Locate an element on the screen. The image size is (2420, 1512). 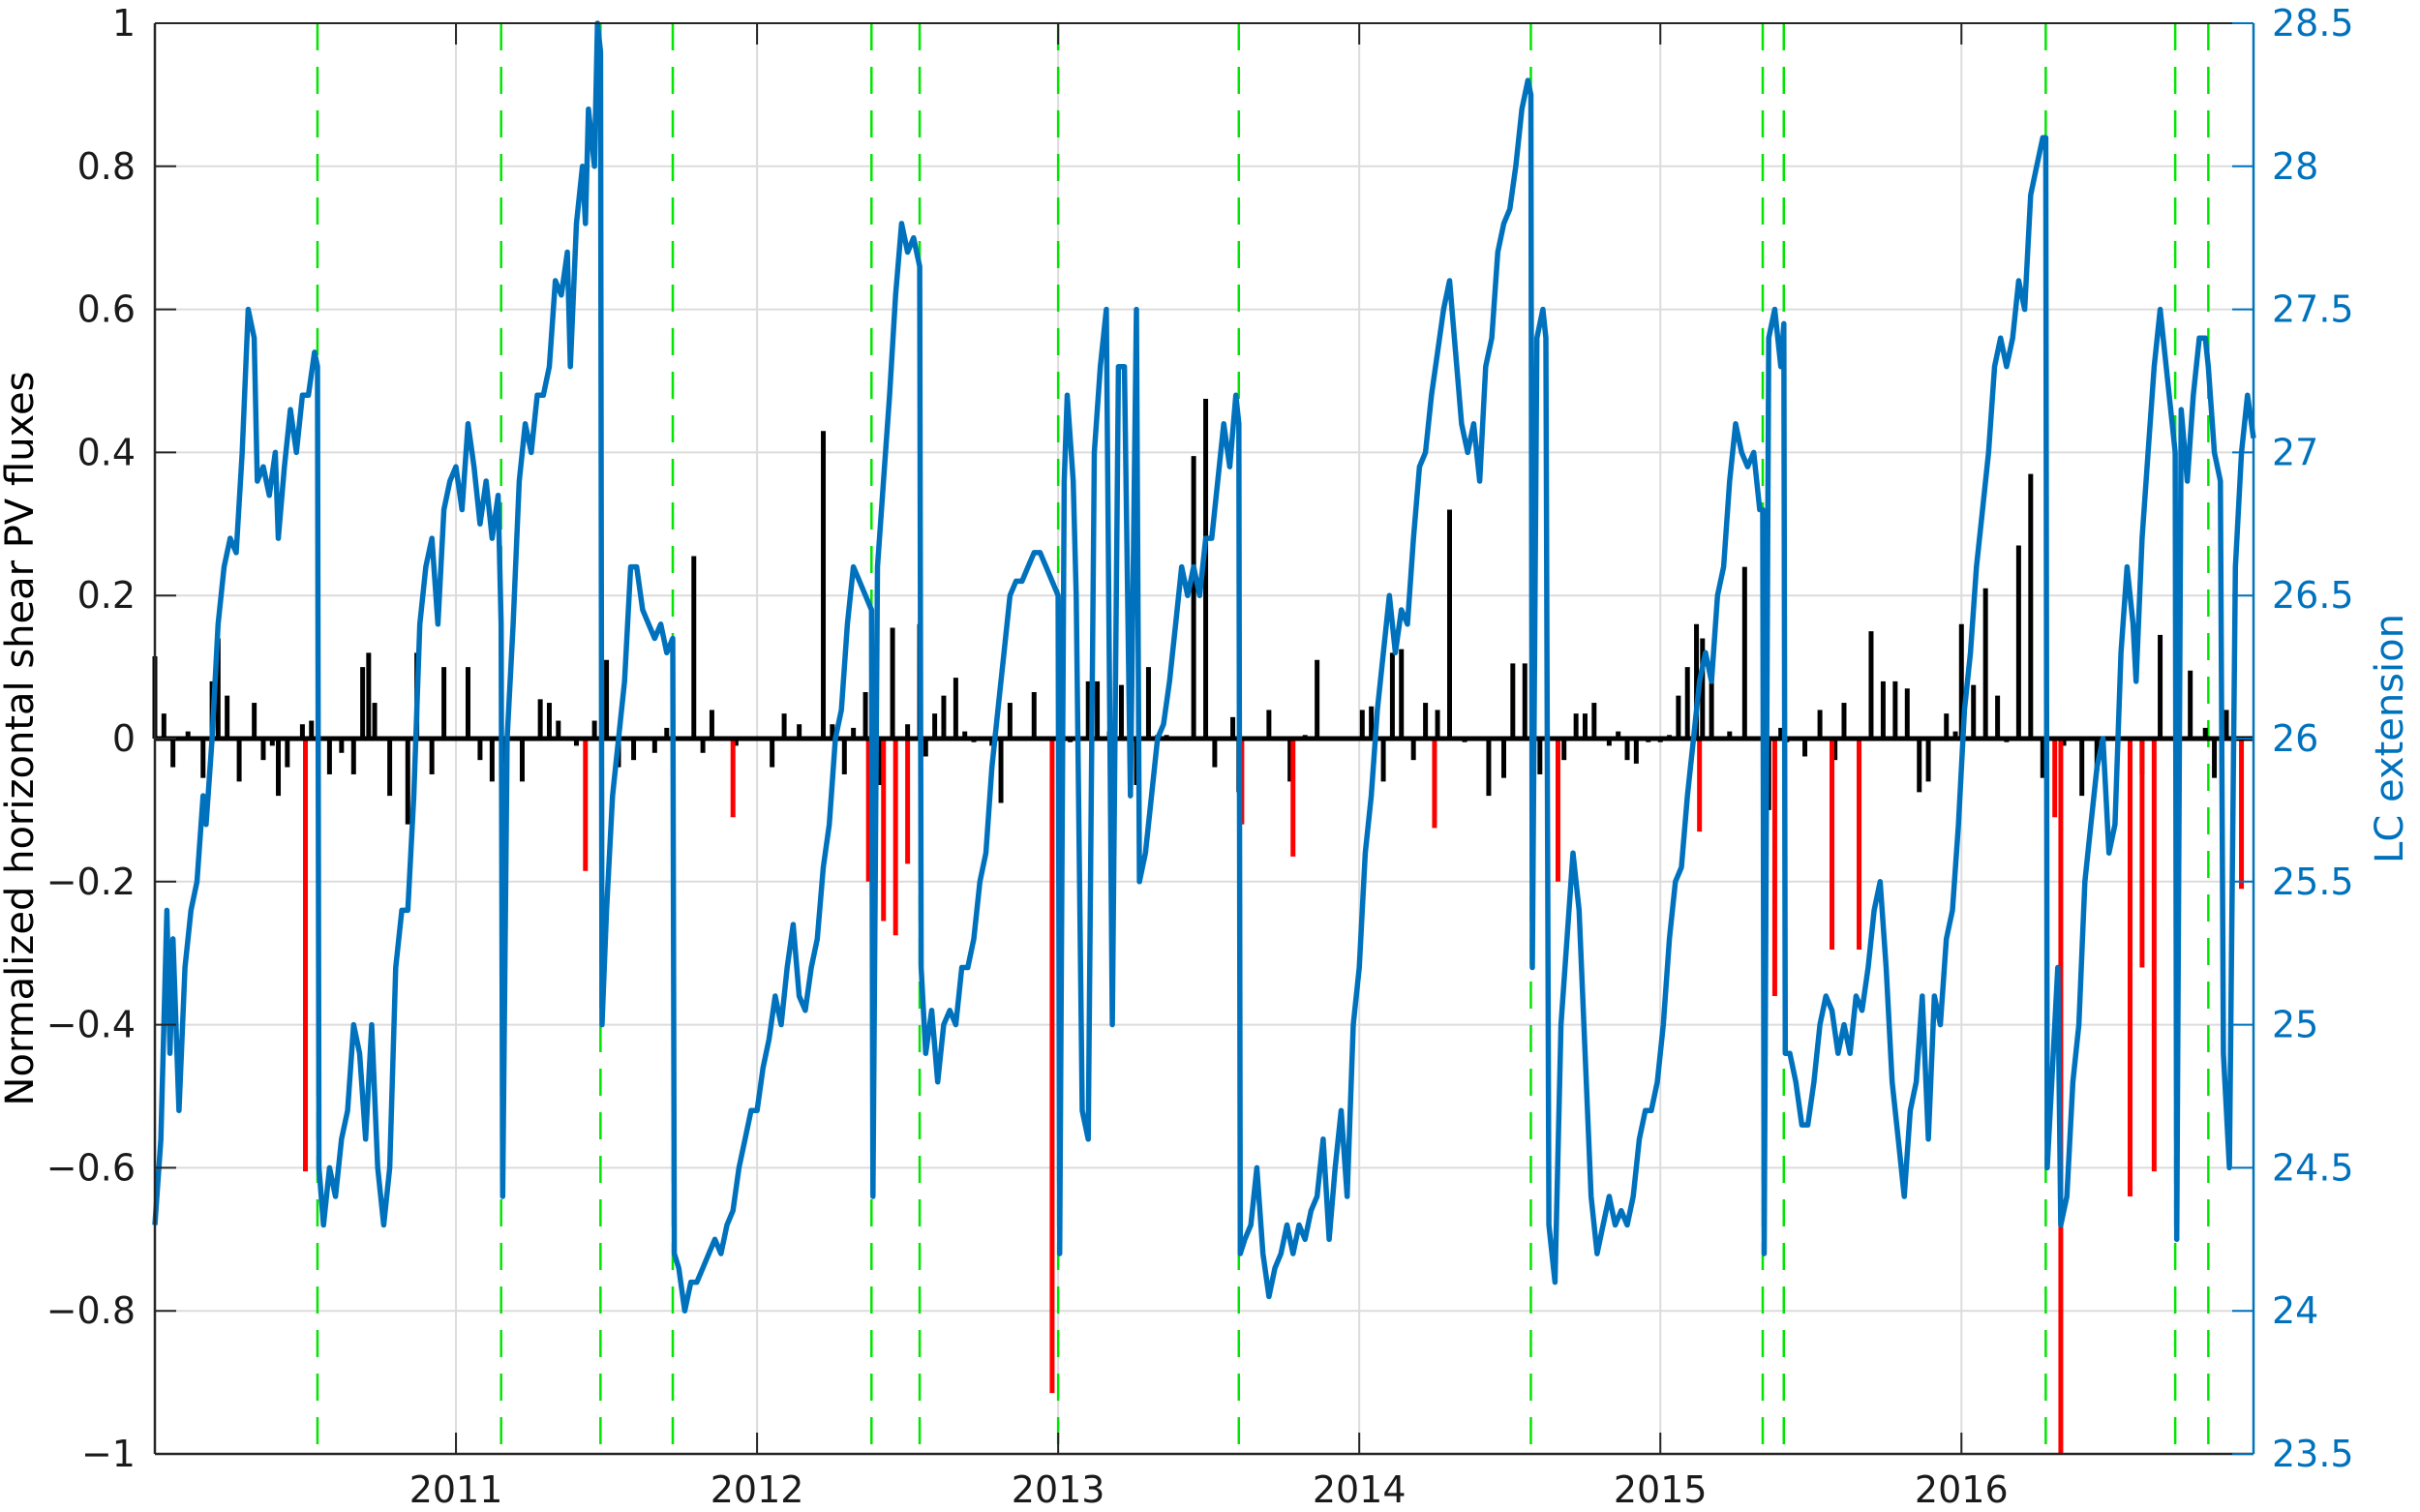
right-y-tick-label: 24 is located at coordinates (2295, 1310).